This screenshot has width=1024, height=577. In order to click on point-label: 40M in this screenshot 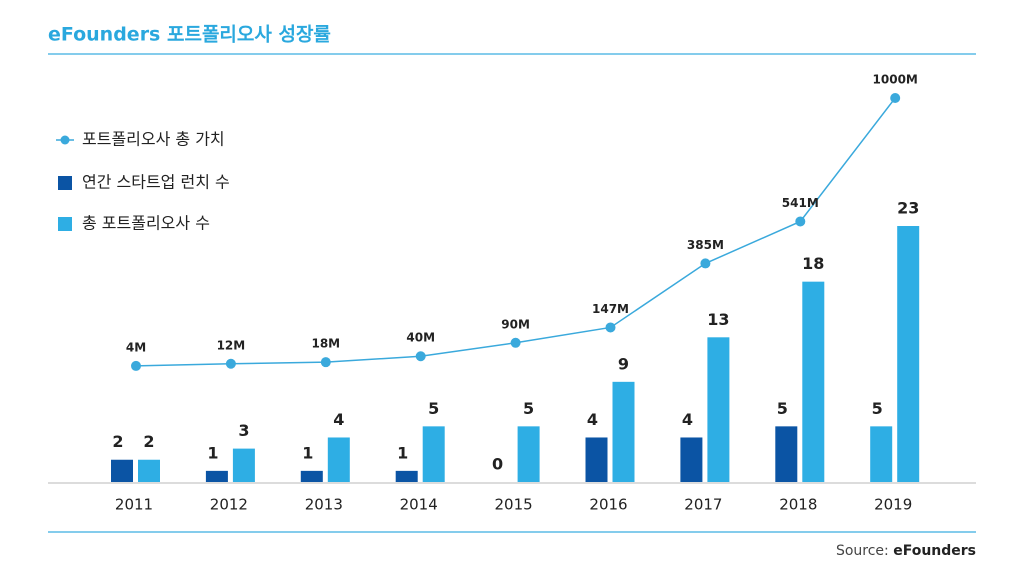, I will do `click(420, 338)`.